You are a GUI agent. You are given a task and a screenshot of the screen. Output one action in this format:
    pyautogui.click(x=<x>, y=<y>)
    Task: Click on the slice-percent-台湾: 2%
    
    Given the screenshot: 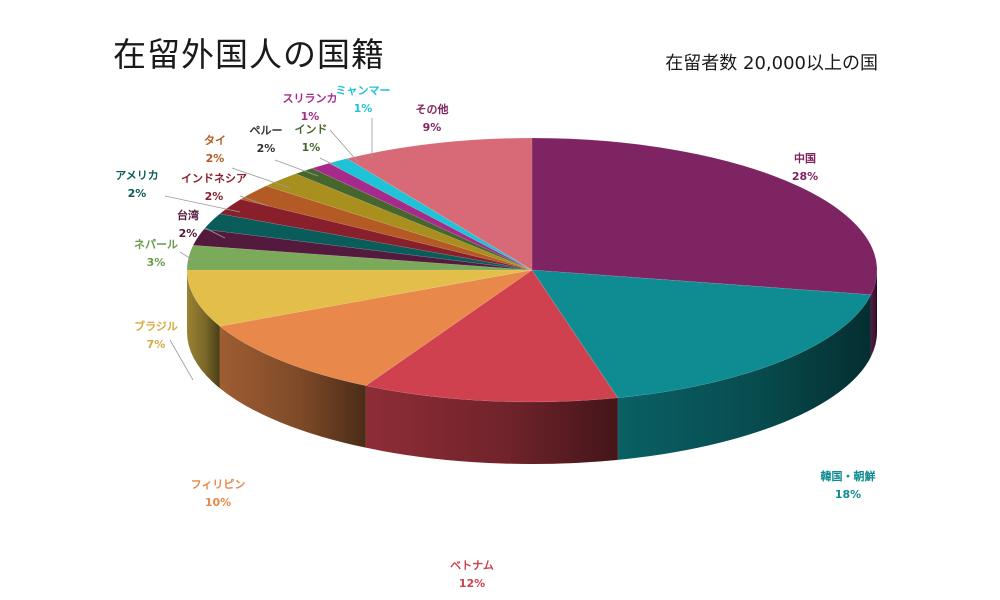 What is the action you would take?
    pyautogui.click(x=188, y=233)
    